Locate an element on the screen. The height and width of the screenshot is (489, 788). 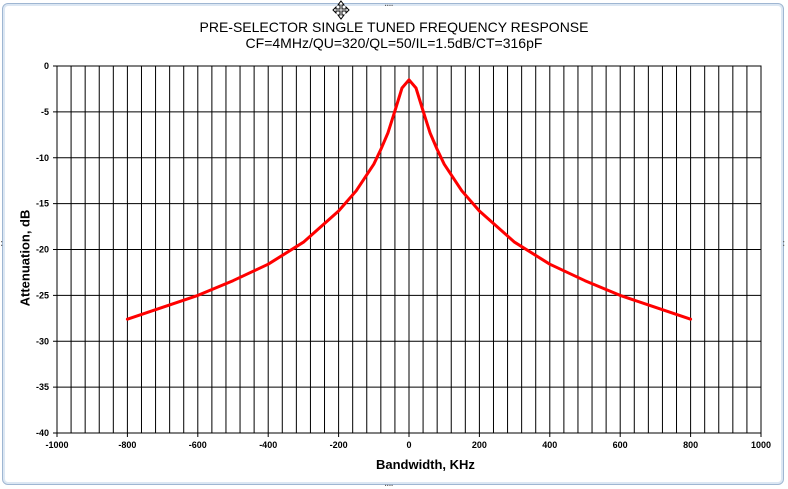
y-tick-label: -25 is located at coordinates (42, 295).